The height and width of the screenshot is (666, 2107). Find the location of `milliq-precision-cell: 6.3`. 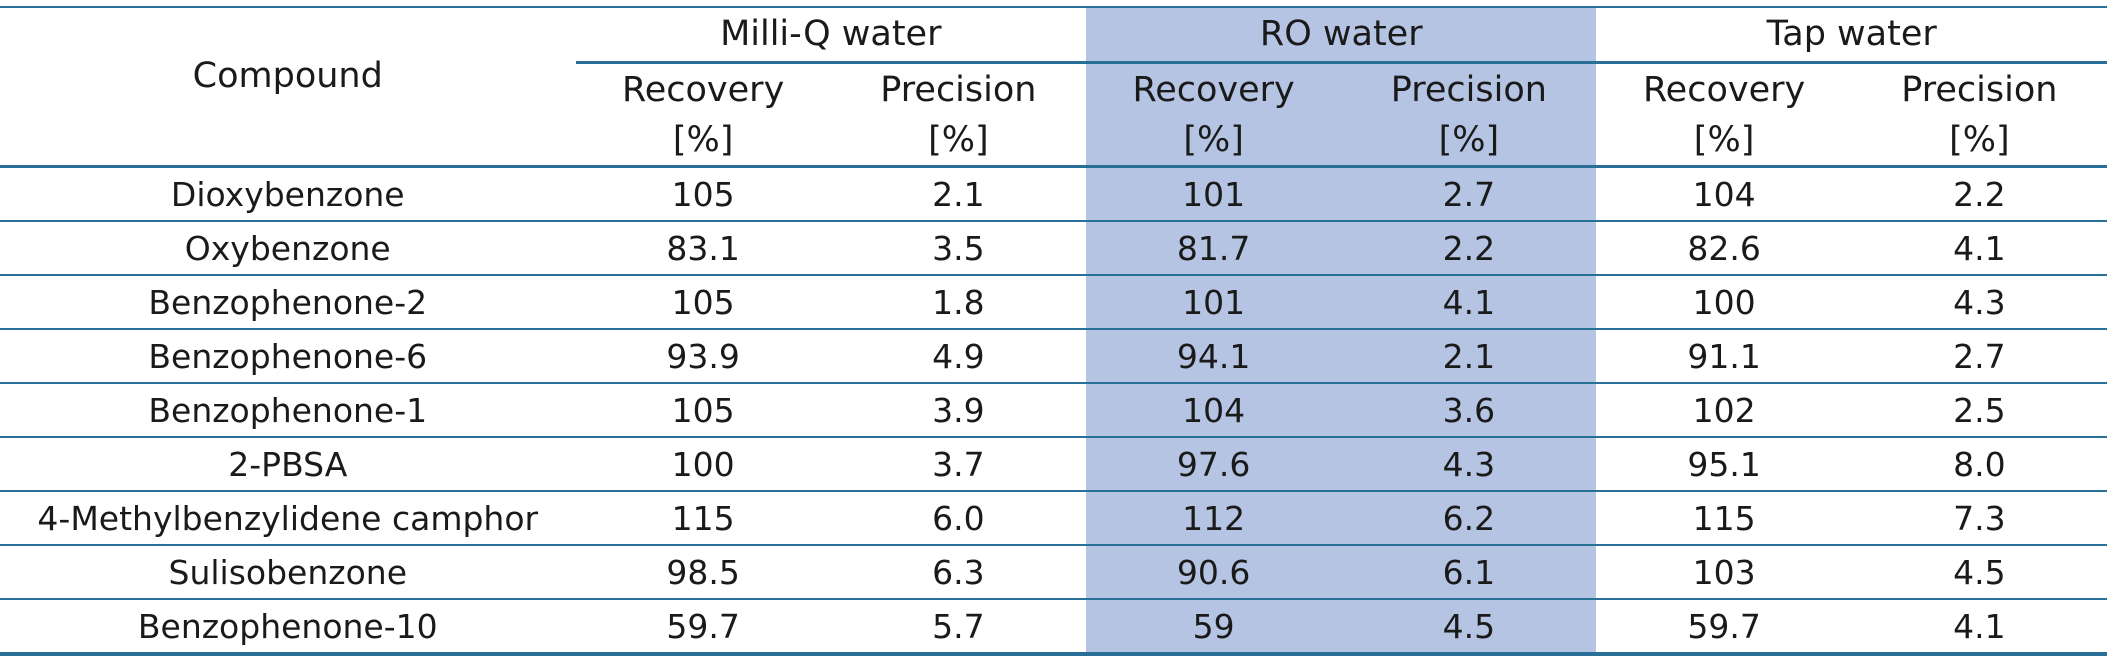

milliq-precision-cell: 6.3 is located at coordinates (958, 572).